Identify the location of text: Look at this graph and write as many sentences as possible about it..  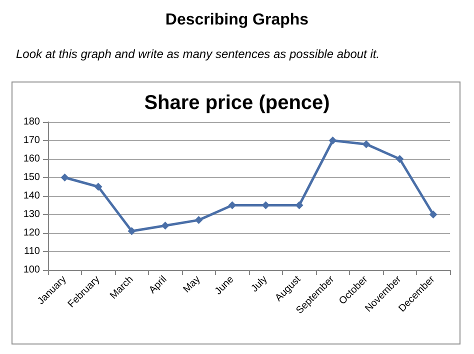
(198, 54).